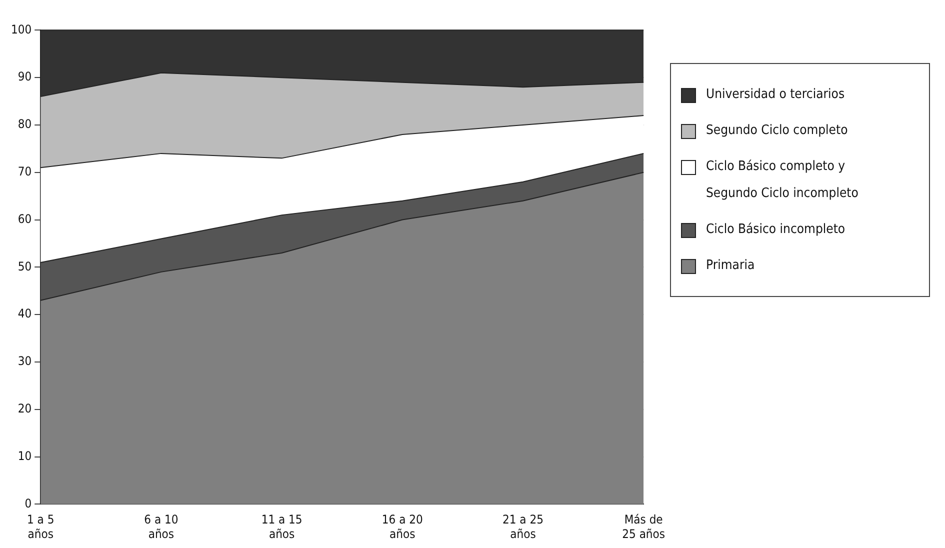 The width and height of the screenshot is (945, 548). Describe the element at coordinates (28, 503) in the screenshot. I see `y-tick-label: 0` at that location.